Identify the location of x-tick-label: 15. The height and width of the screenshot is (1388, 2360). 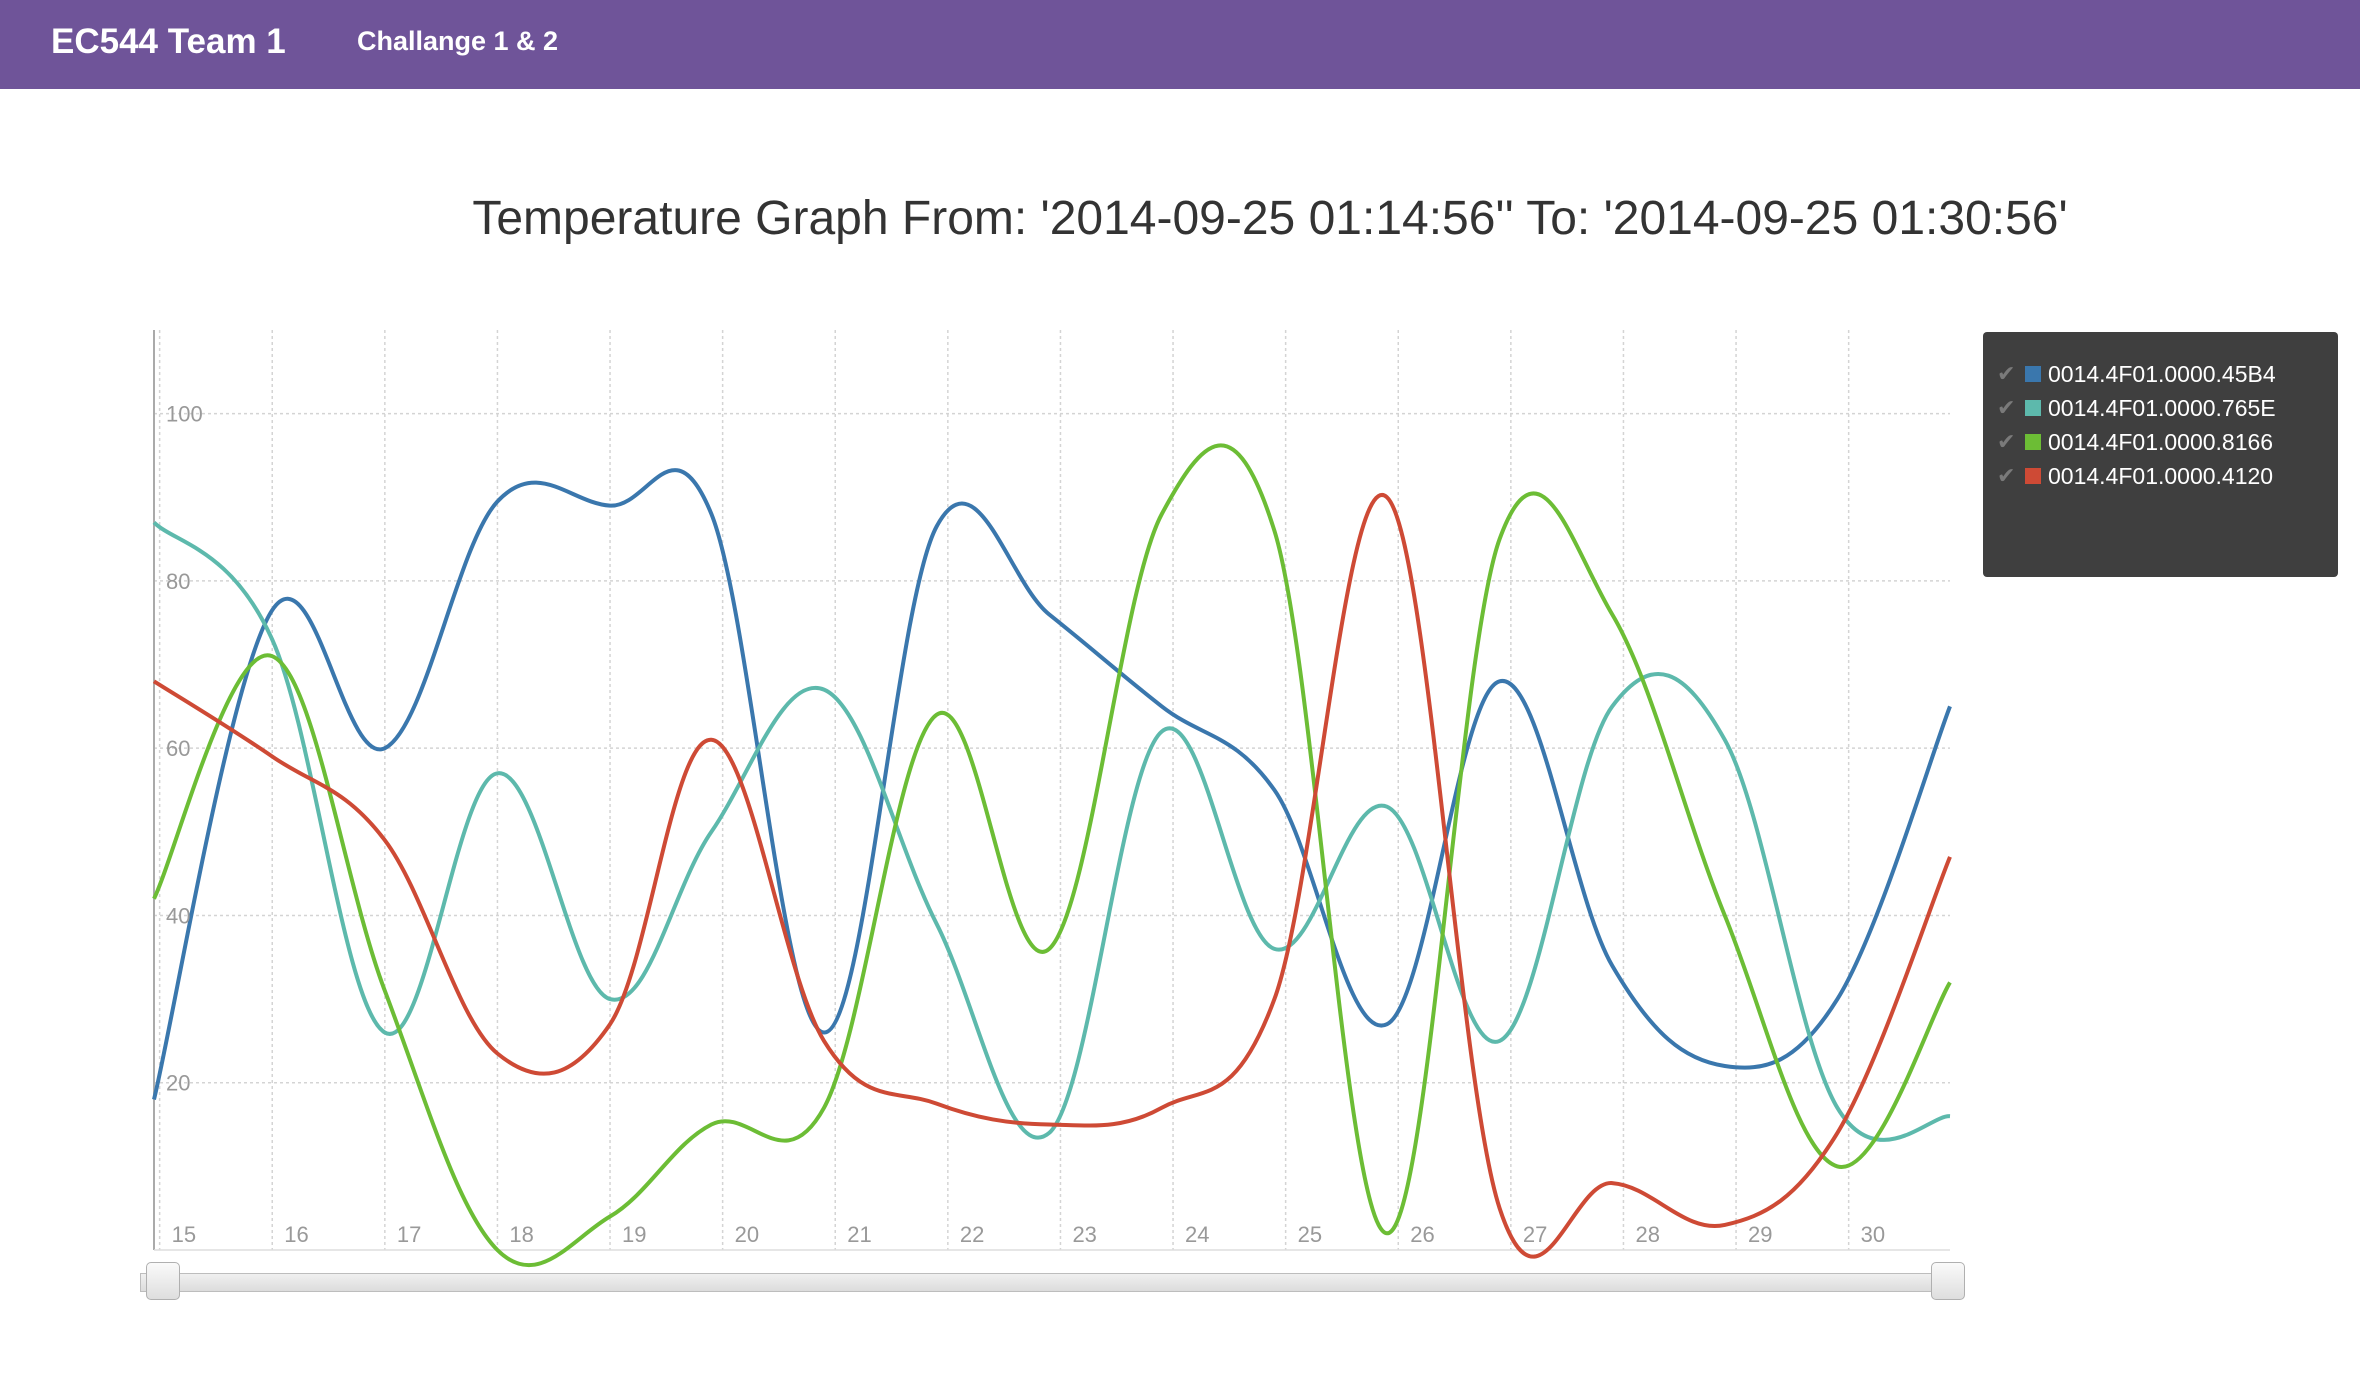
(184, 1234).